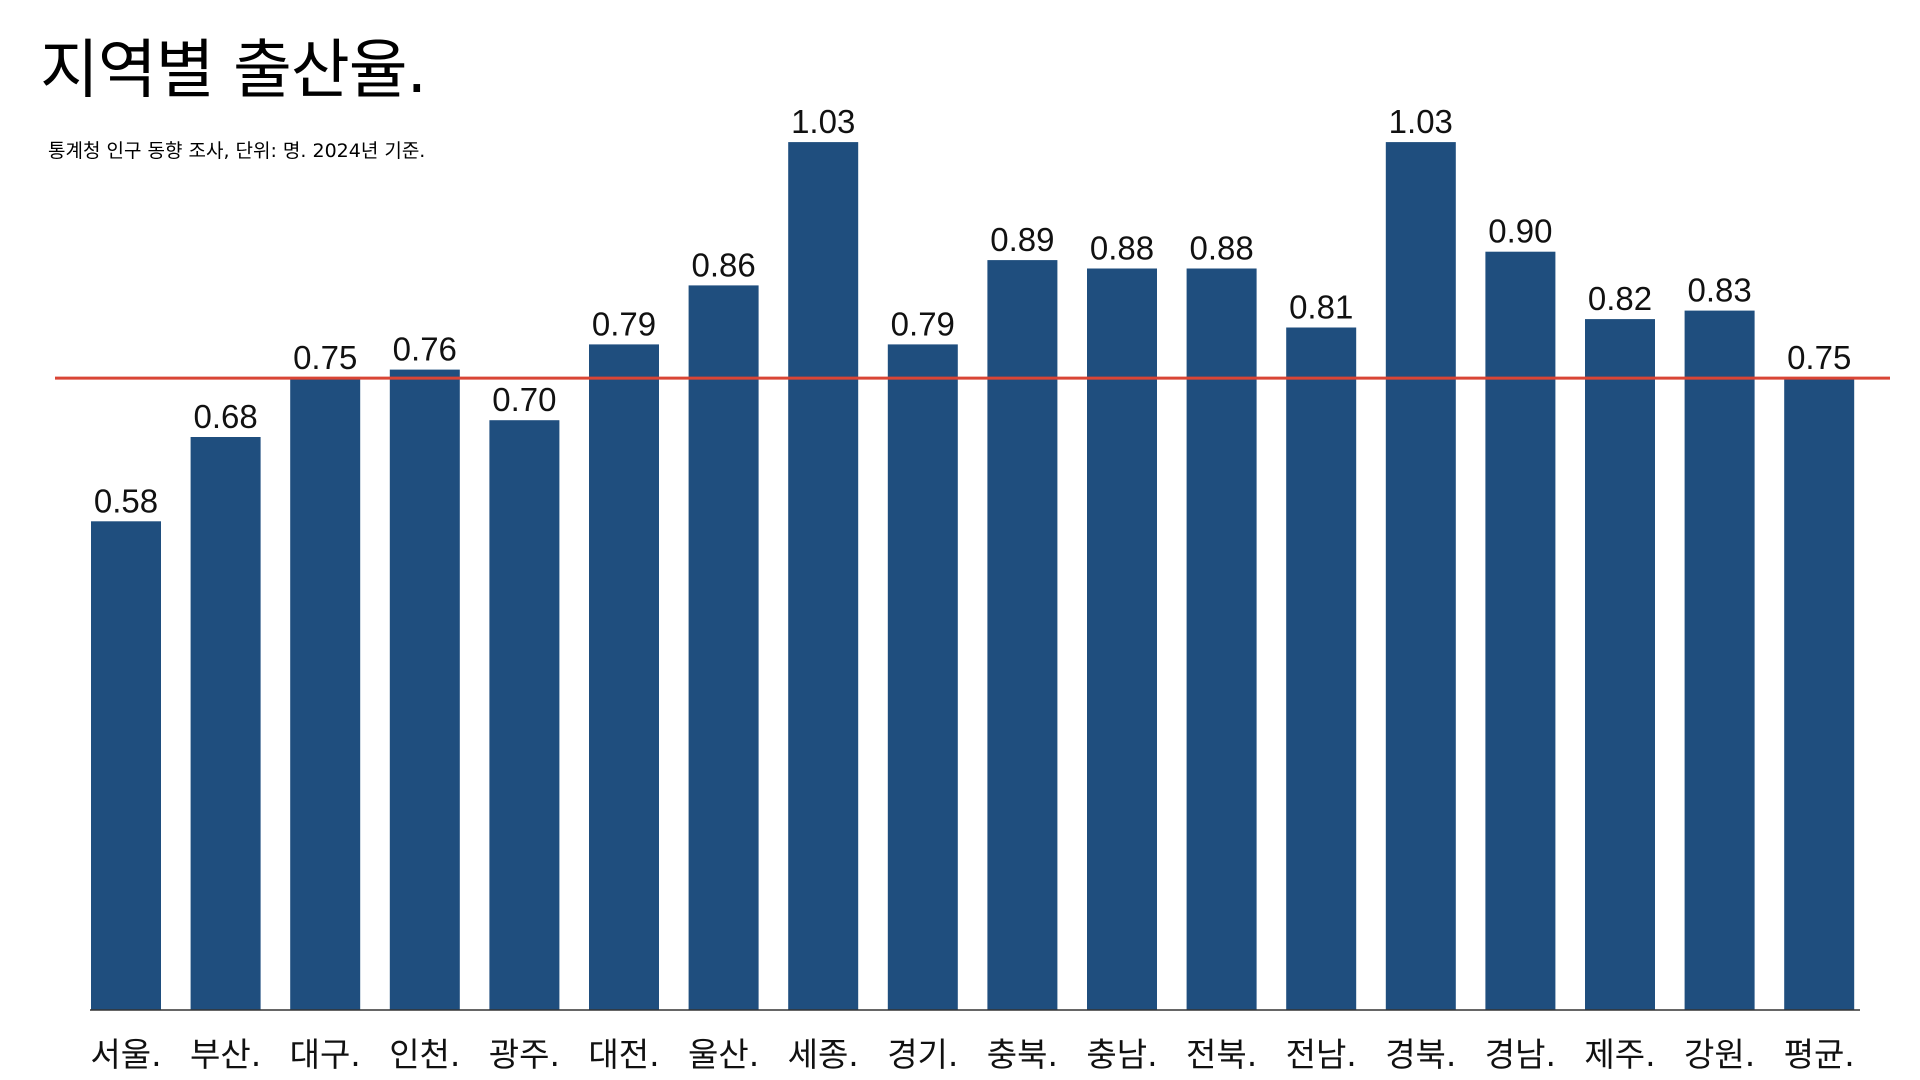  I want to click on bar-value-label: 0.86, so click(723, 264).